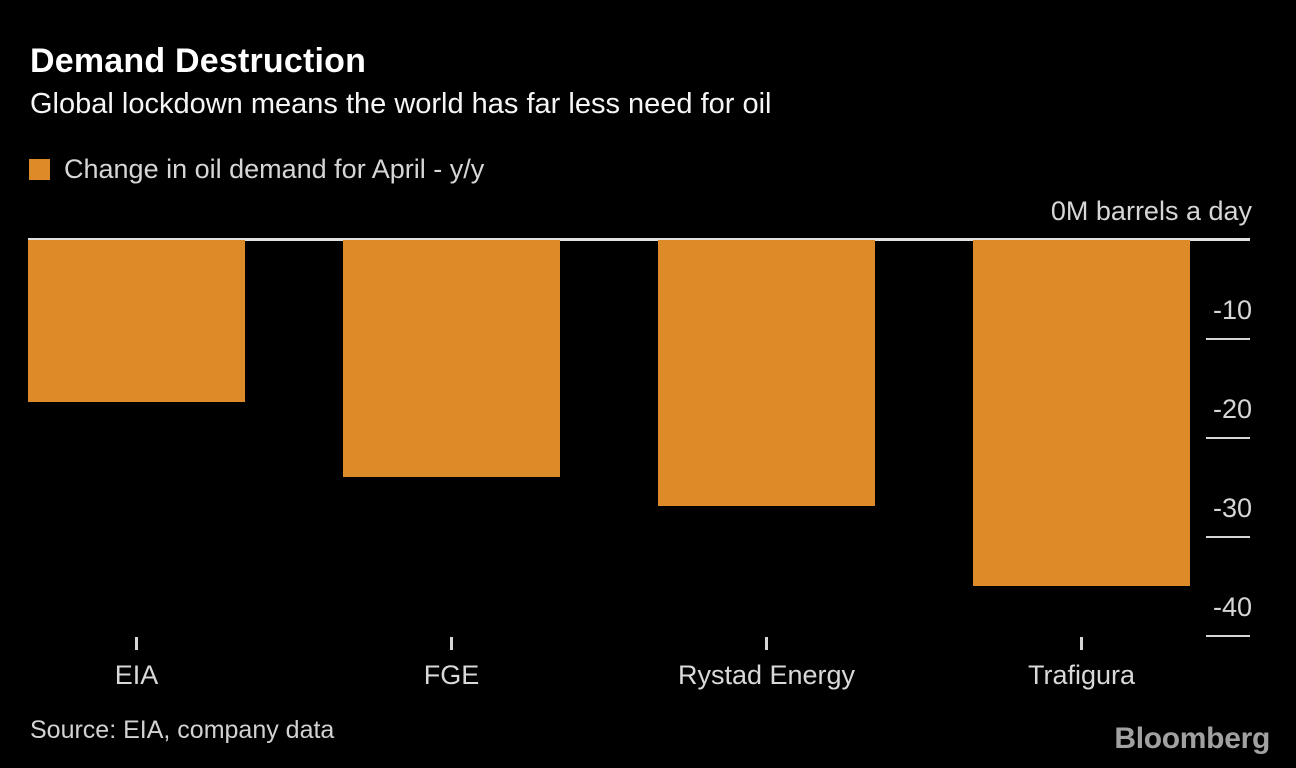 The width and height of the screenshot is (1296, 768). I want to click on zero-baseline, so click(639, 239).